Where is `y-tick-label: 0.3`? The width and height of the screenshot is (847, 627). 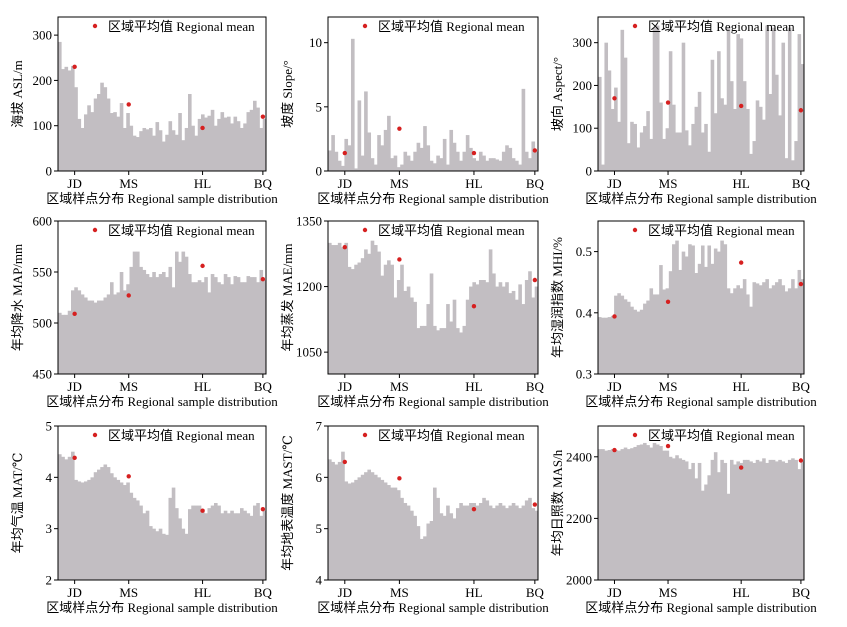 y-tick-label: 0.3 is located at coordinates (584, 374).